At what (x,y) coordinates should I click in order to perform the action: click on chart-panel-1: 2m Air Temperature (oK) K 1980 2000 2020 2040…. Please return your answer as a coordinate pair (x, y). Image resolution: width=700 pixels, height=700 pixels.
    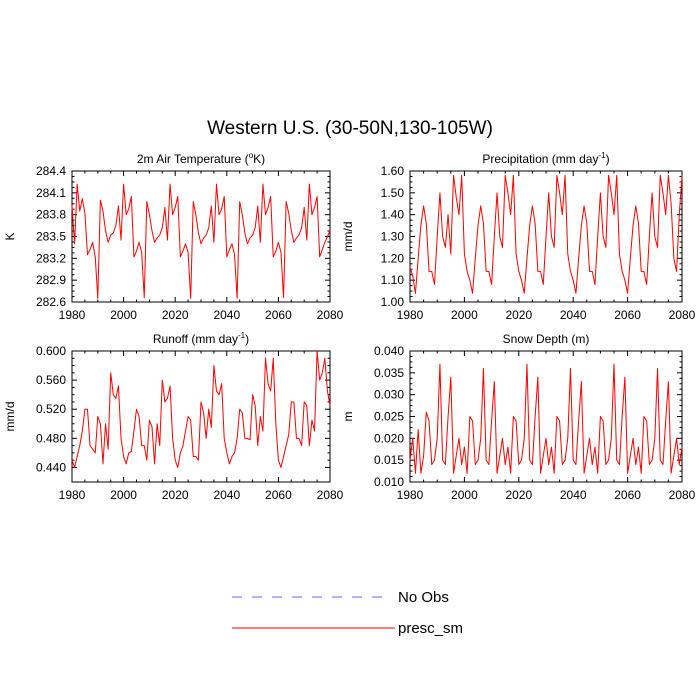
    Looking at the image, I should click on (173, 236).